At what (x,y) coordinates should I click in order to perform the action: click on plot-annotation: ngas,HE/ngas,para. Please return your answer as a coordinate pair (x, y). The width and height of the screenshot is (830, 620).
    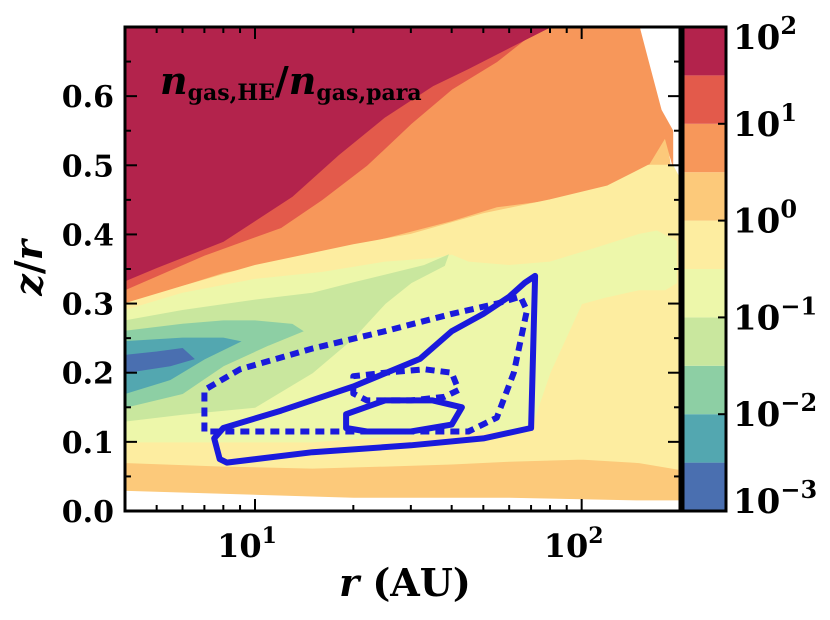
    Looking at the image, I should click on (291, 82).